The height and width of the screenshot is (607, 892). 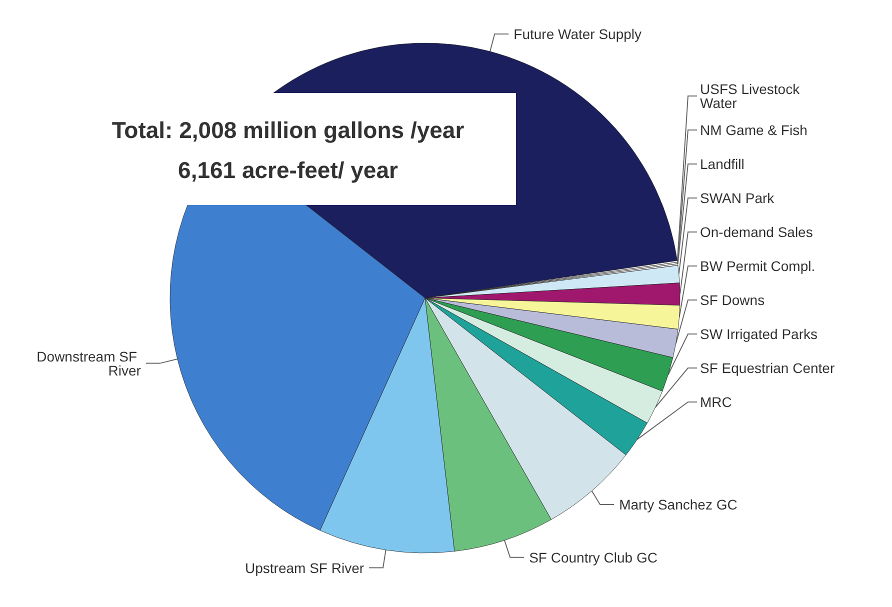 I want to click on slice-label: NM Game & Fish, so click(x=754, y=130).